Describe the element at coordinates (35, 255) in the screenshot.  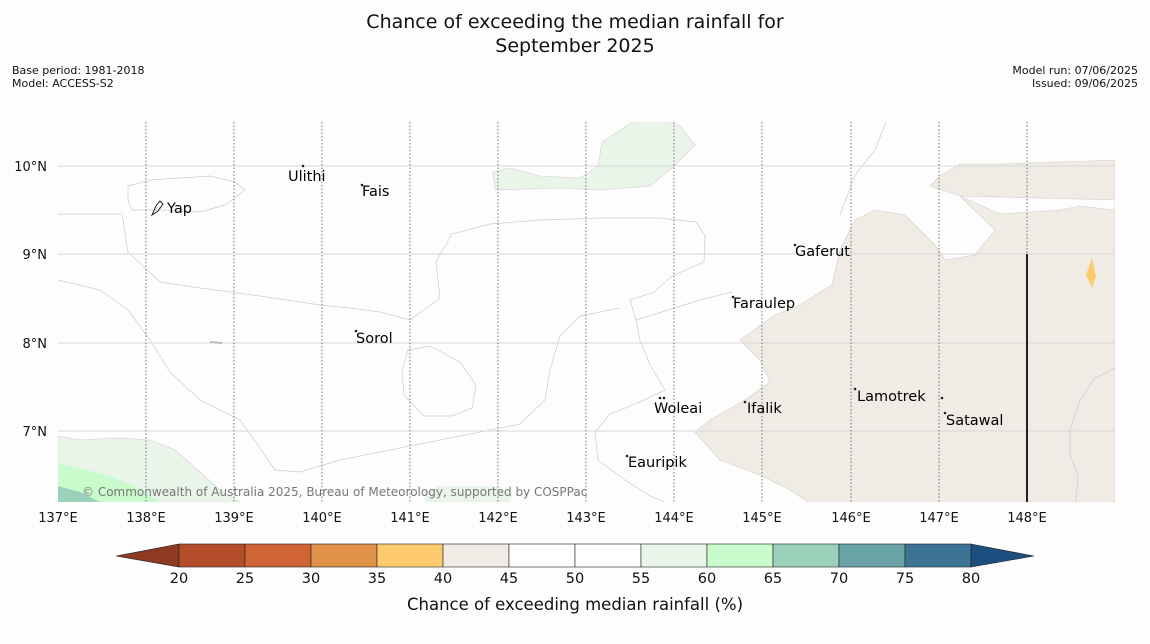
I see `lat-label-9n: 9°N` at that location.